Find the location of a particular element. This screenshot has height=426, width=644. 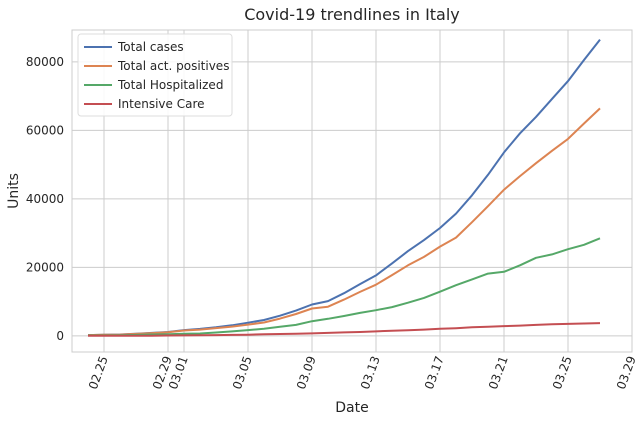

y-tick-label: 60000 is located at coordinates (45, 130).